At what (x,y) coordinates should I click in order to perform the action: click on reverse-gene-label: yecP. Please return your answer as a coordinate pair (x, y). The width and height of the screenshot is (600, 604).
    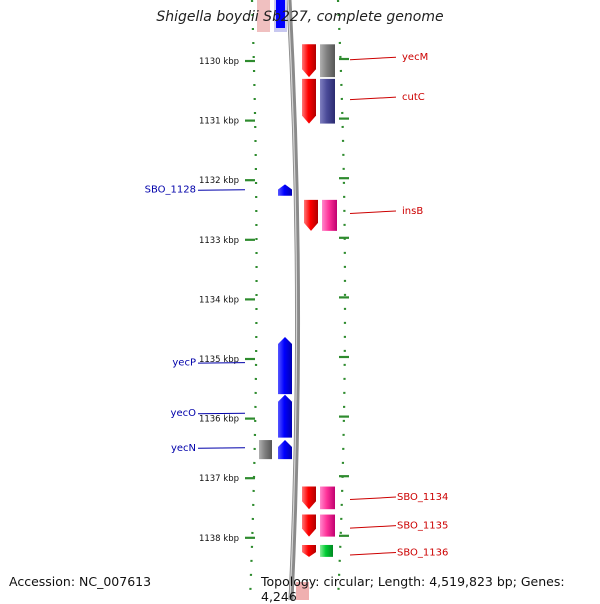
    Looking at the image, I should click on (184, 363).